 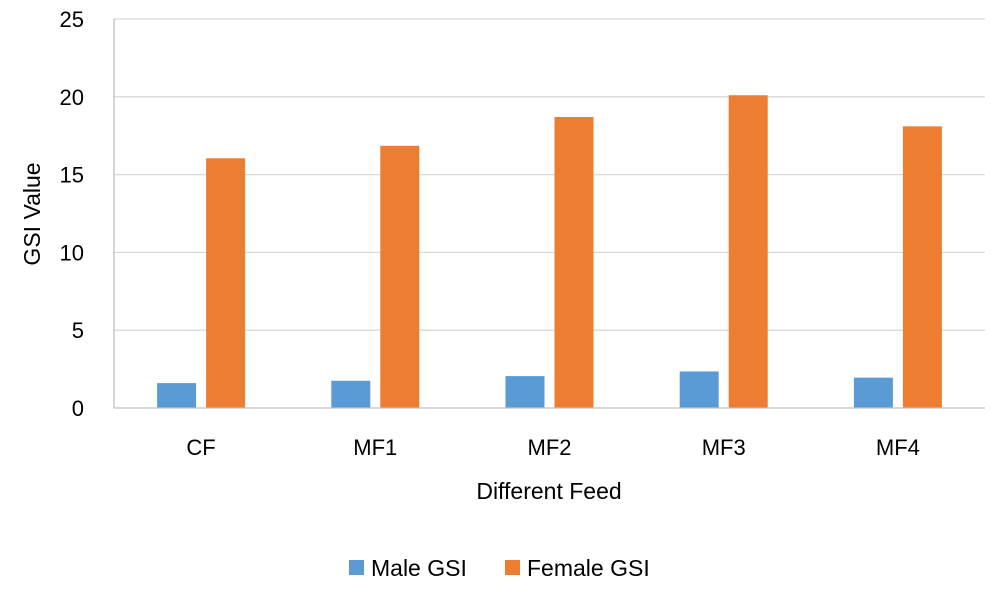 What do you see at coordinates (574, 262) in the screenshot?
I see `bar-female-gsi-mf2` at bounding box center [574, 262].